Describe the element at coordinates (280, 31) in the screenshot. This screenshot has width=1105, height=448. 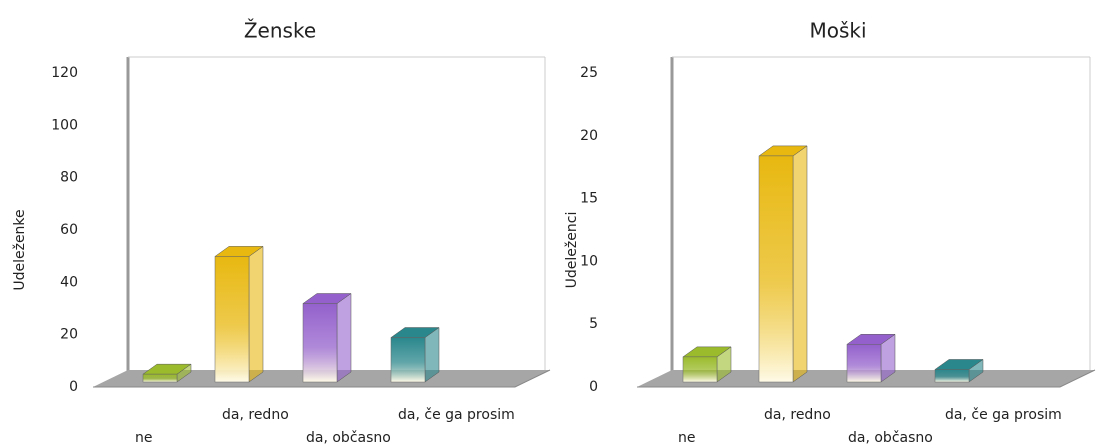
I see `chart-title: Ženske` at that location.